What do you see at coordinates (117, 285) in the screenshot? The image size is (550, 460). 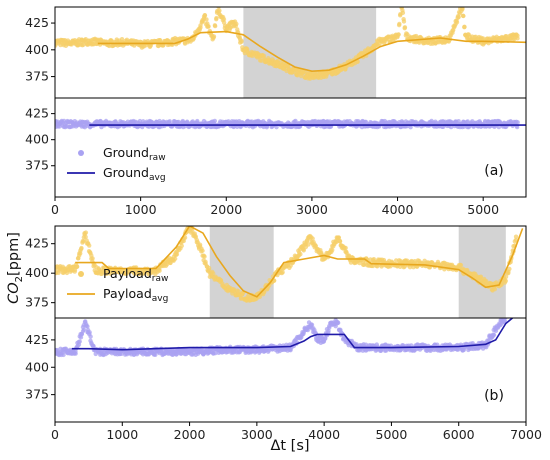 I see `legend: Payloadraw Payloadavg` at bounding box center [117, 285].